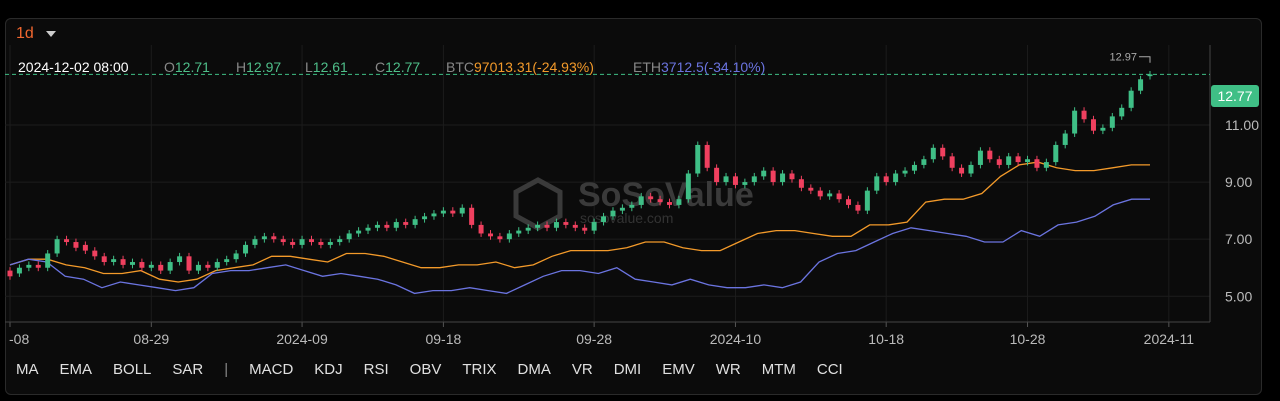  I want to click on ohlc-open: O12.71, so click(187, 67).